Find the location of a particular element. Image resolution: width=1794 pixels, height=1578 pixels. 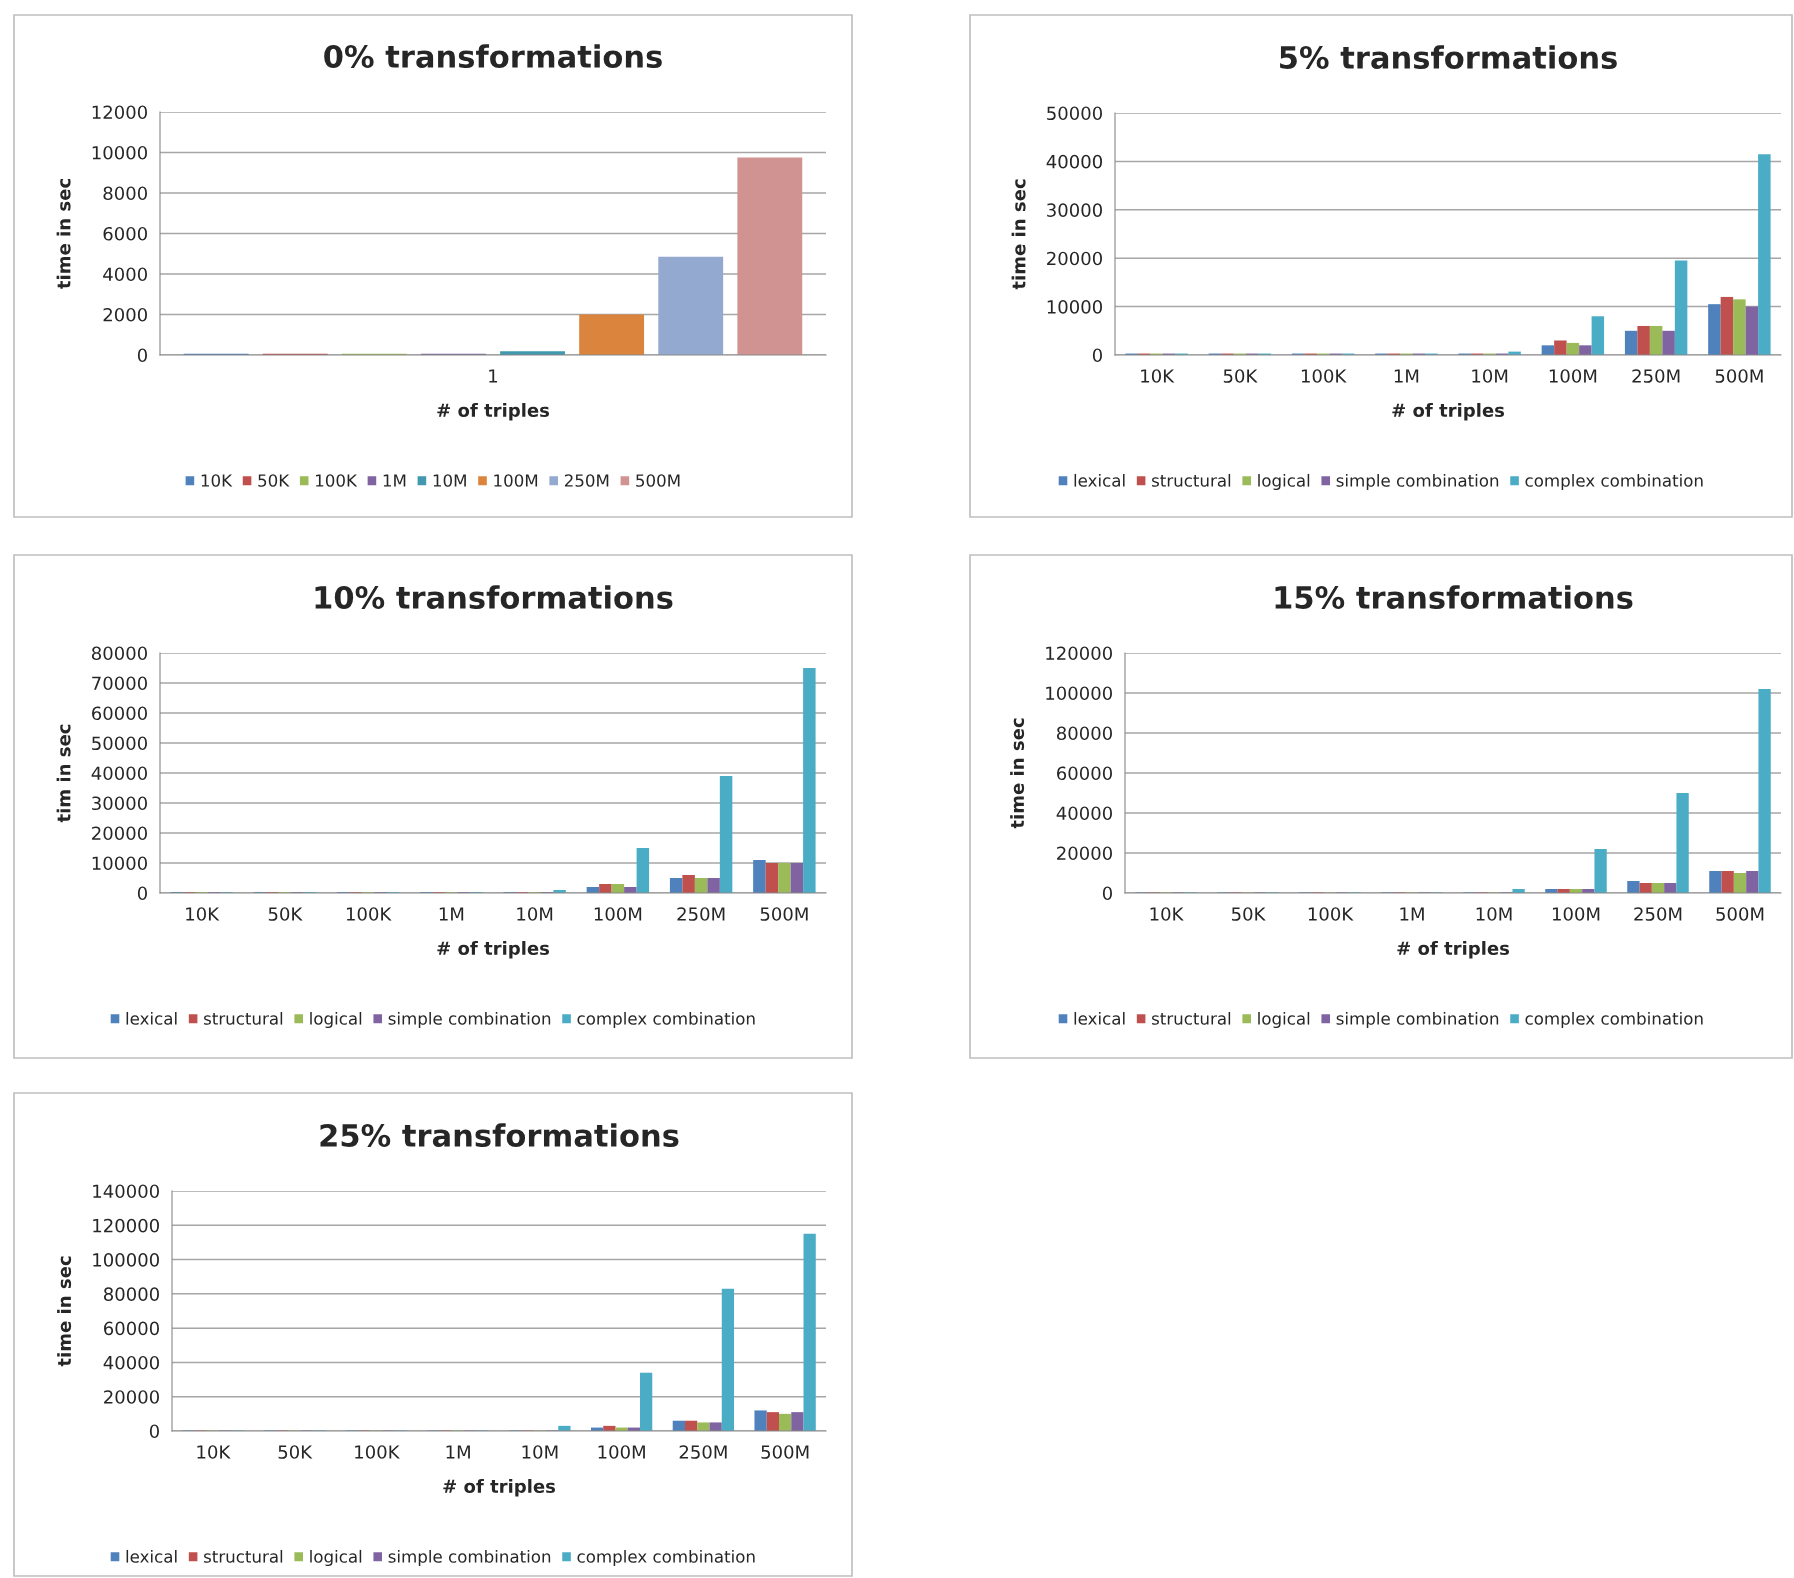

legend-label: 1M is located at coordinates (394, 480).